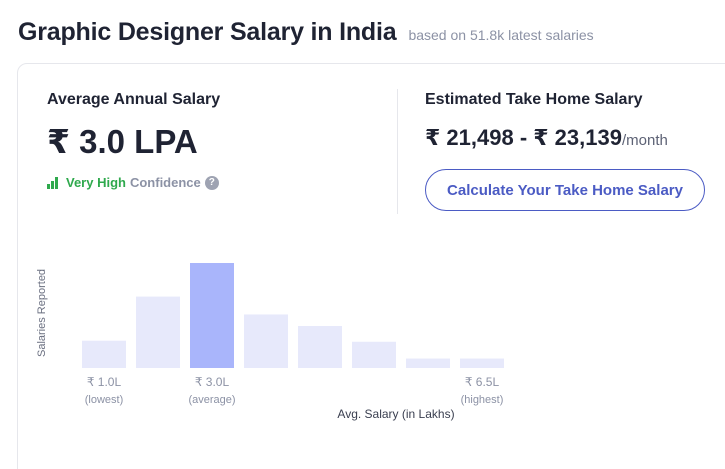  I want to click on help-icon: ?, so click(211, 182).